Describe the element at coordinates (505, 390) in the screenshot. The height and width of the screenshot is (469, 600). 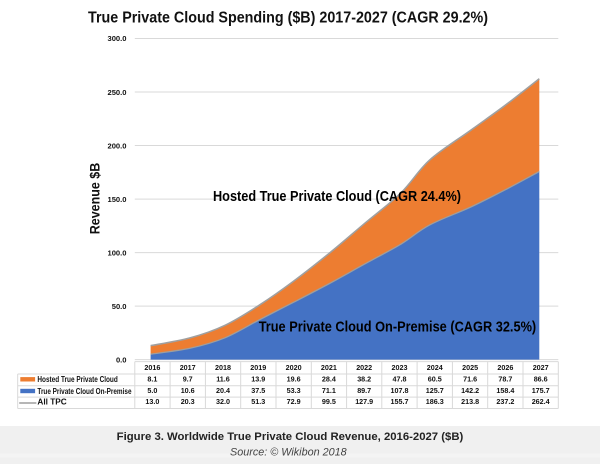
I see `svg-text: 158.4` at that location.